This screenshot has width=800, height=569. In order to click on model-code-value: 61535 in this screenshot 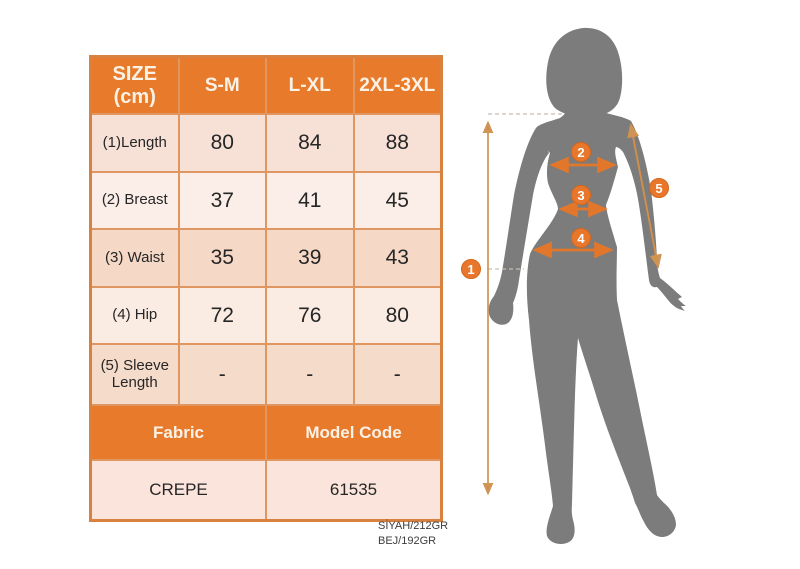, I will do `click(353, 490)`.